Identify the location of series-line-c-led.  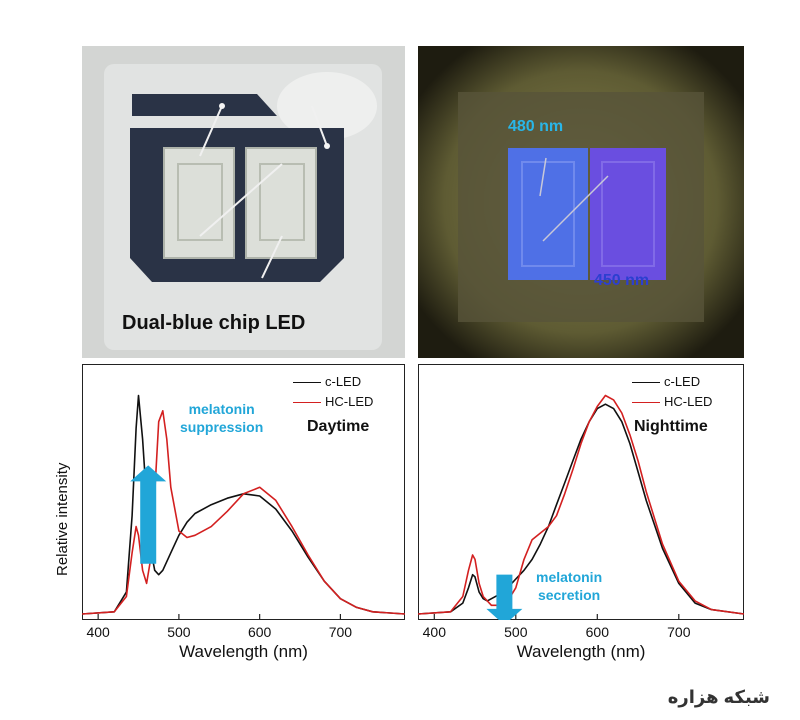
(581, 509).